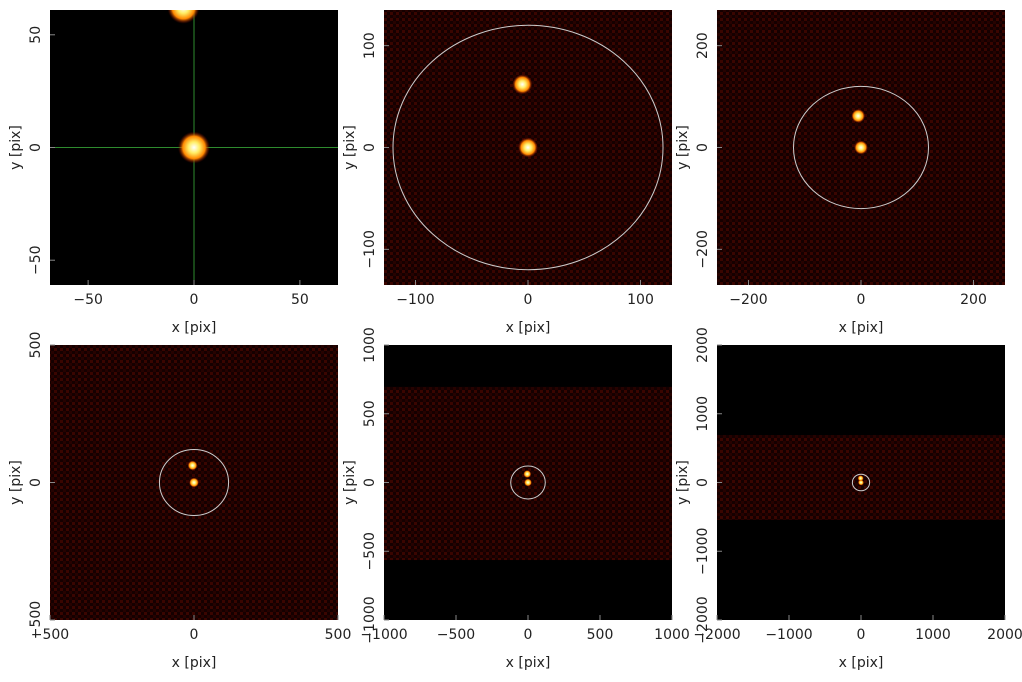  Describe the element at coordinates (703, 249) in the screenshot. I see `y-tick-label: −200` at that location.